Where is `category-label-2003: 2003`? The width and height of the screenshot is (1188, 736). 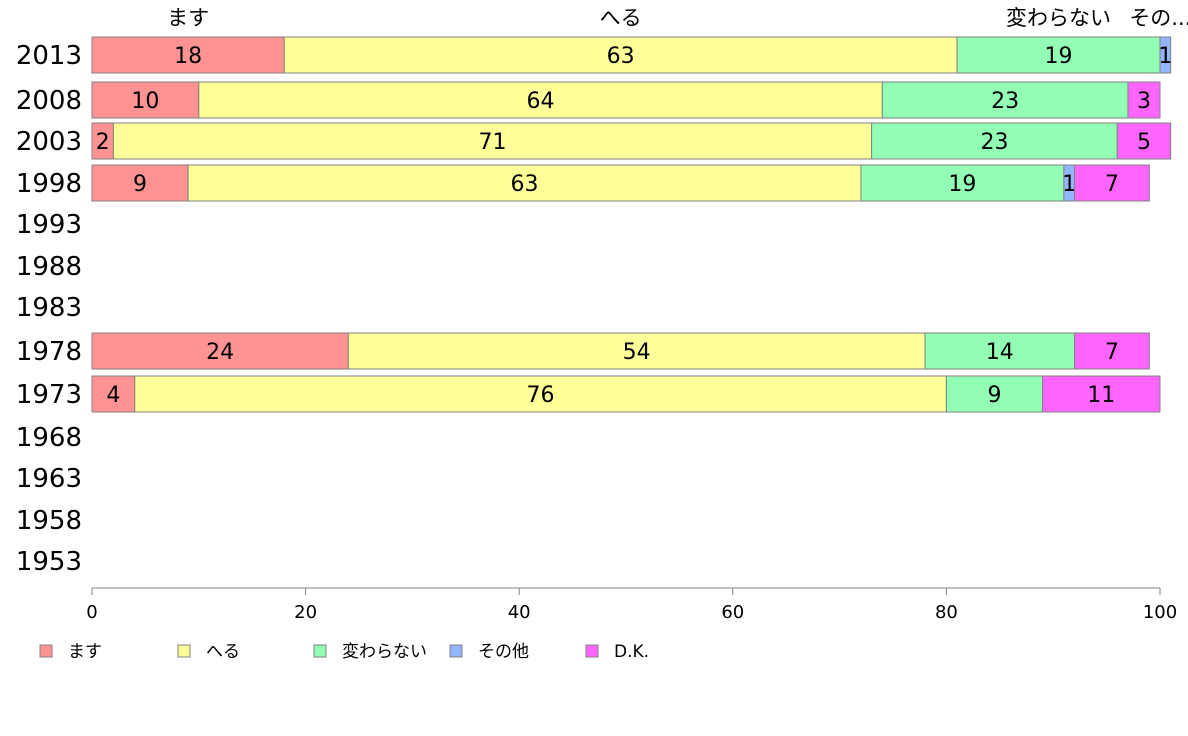 category-label-2003: 2003 is located at coordinates (49, 142).